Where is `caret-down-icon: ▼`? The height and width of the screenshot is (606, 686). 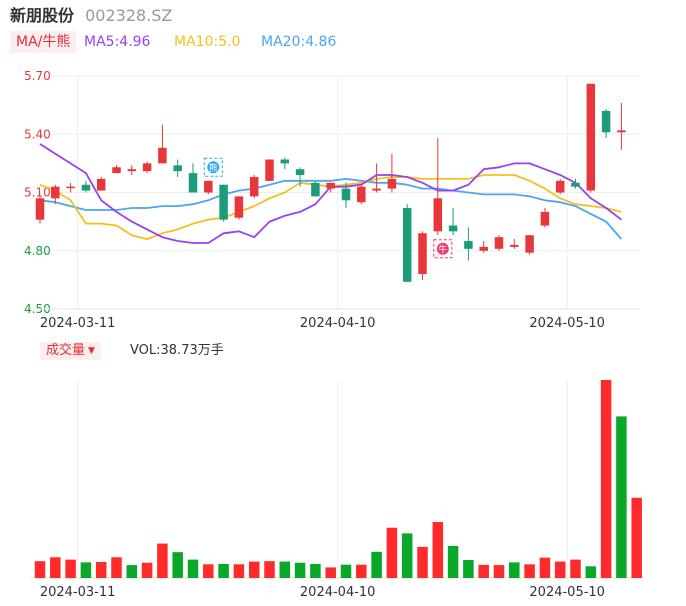
caret-down-icon: ▼ is located at coordinates (91, 351).